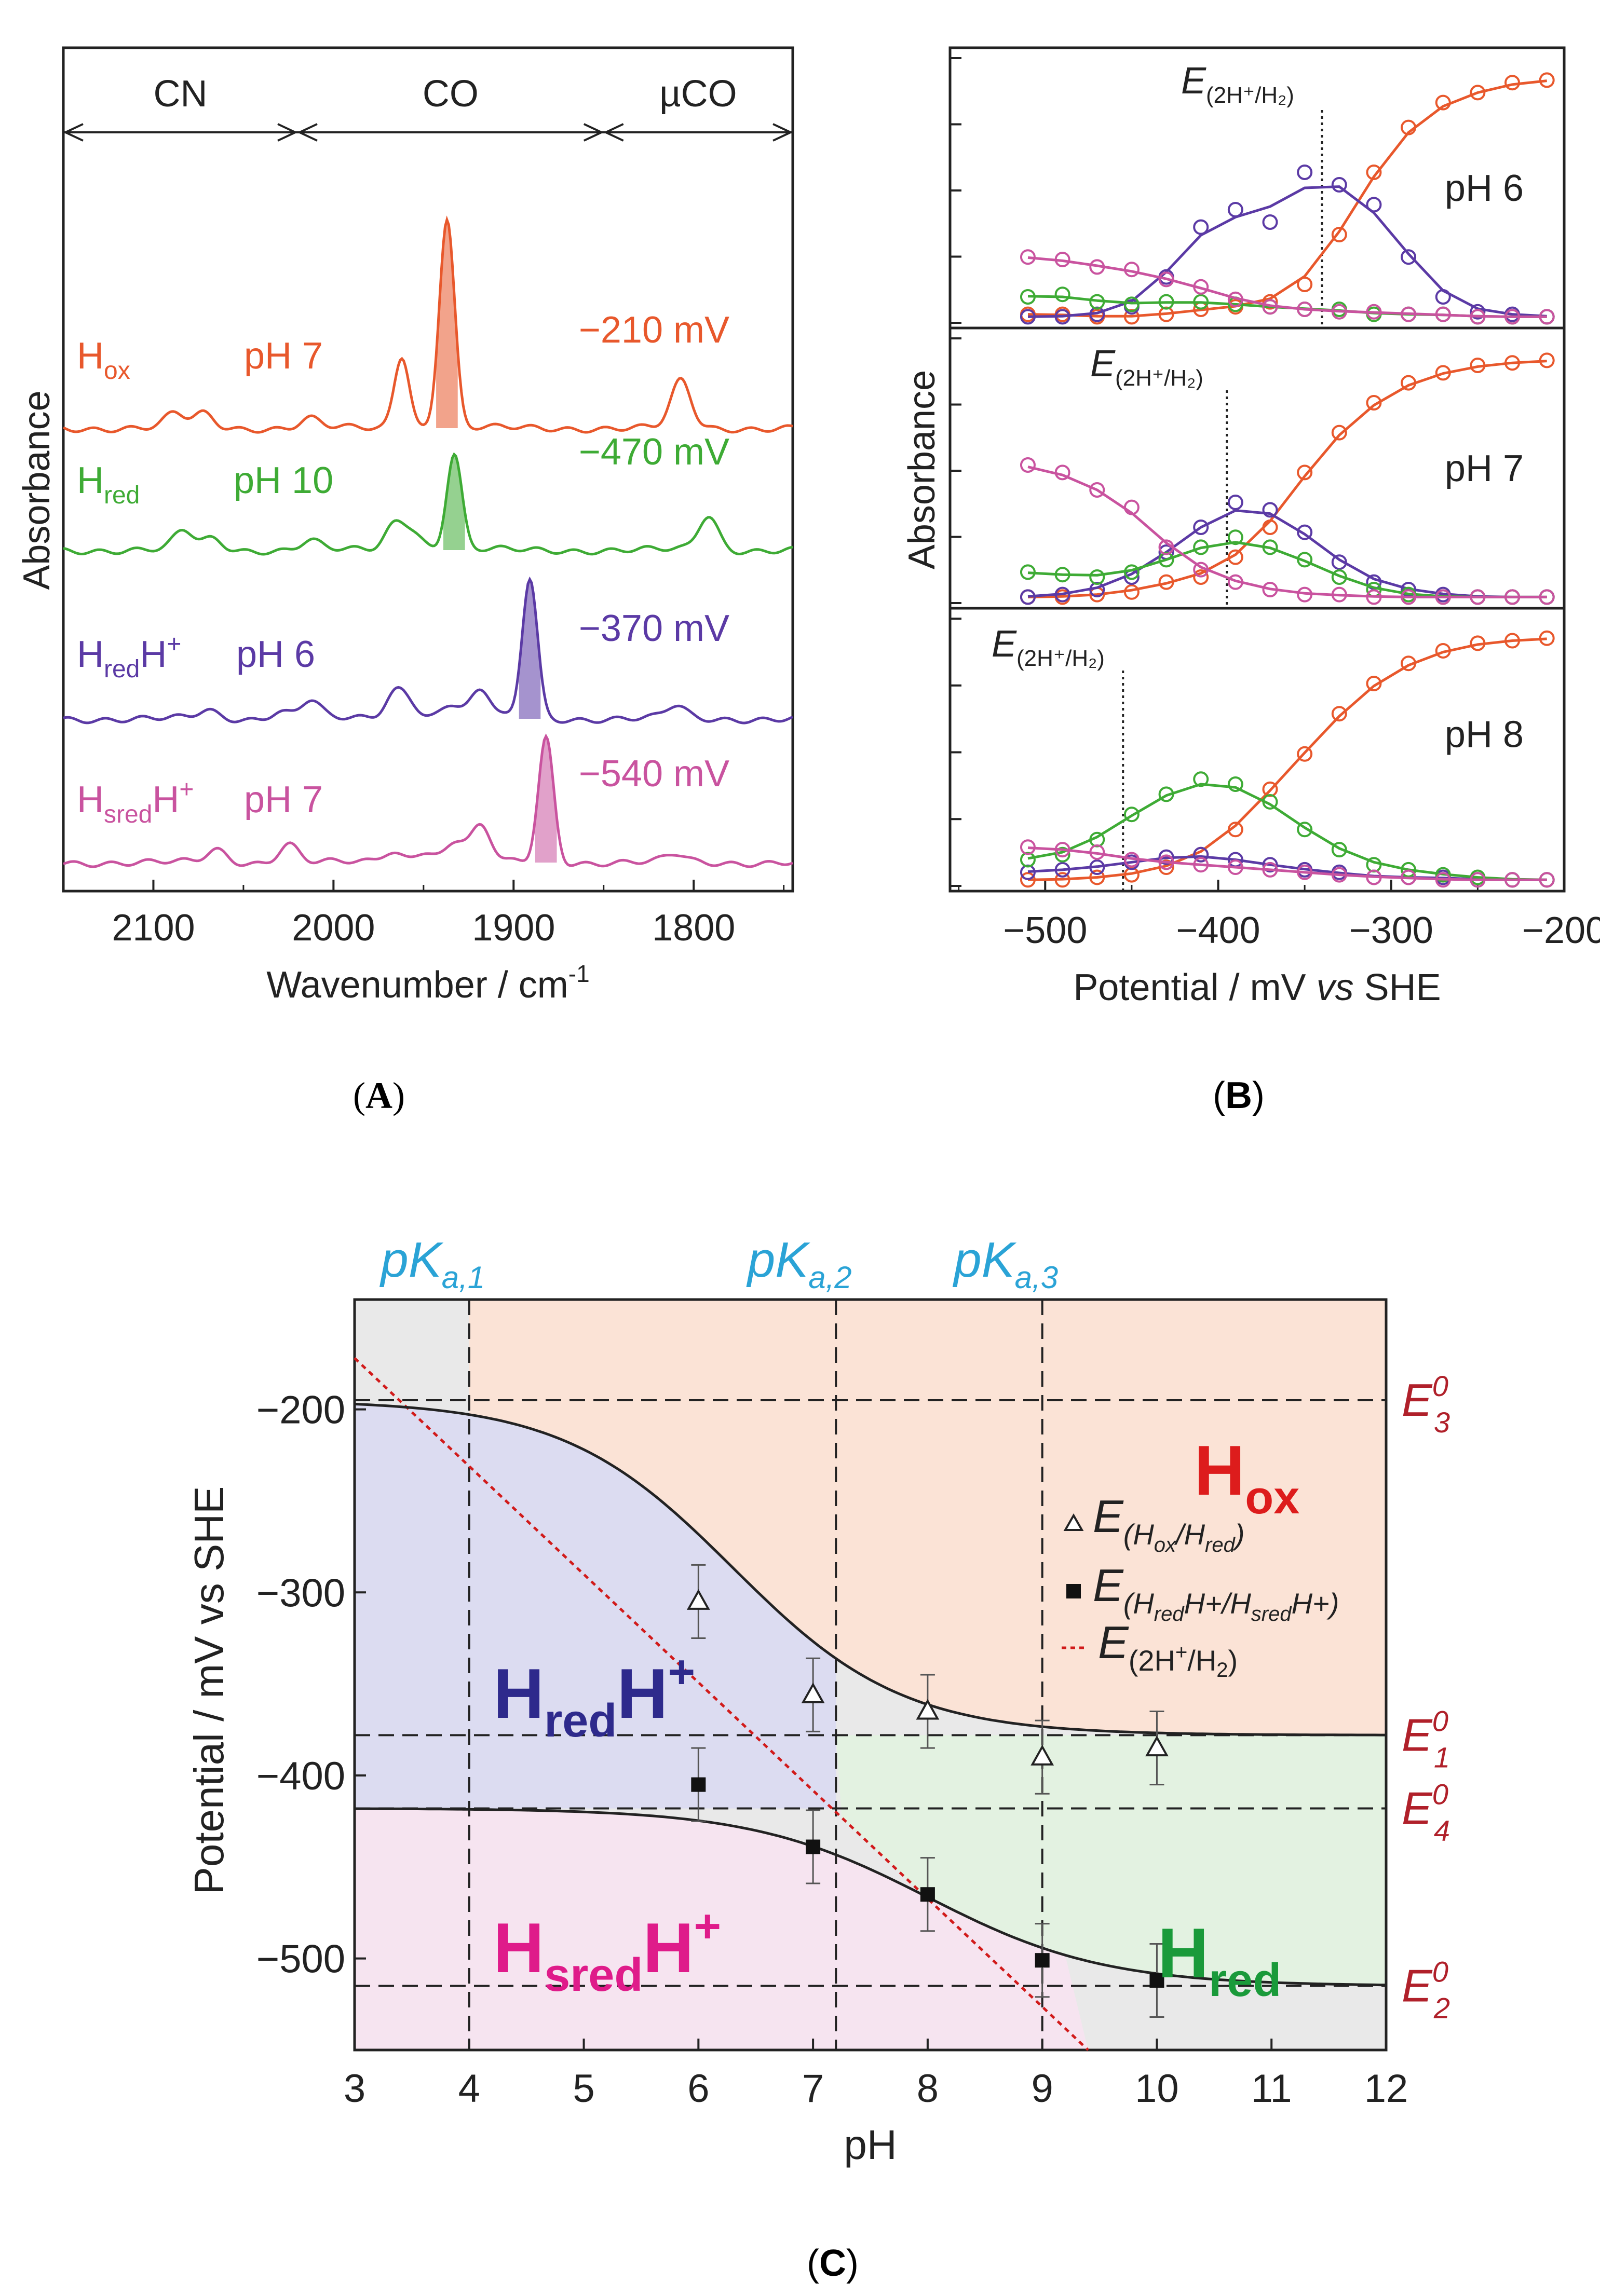 The width and height of the screenshot is (1600, 2296). I want to click on pka-label: pKa,1, so click(432, 1263).